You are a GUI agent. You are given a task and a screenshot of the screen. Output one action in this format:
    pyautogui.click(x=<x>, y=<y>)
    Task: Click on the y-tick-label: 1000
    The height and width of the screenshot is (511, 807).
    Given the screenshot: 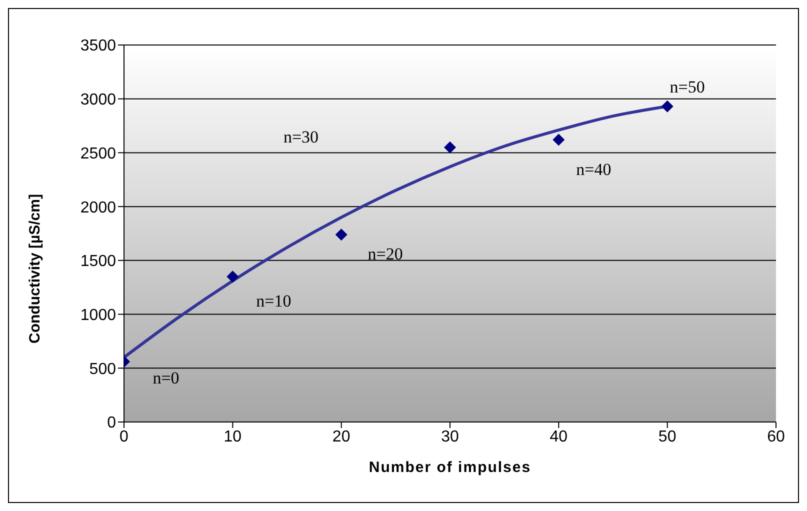 What is the action you would take?
    pyautogui.click(x=98, y=315)
    